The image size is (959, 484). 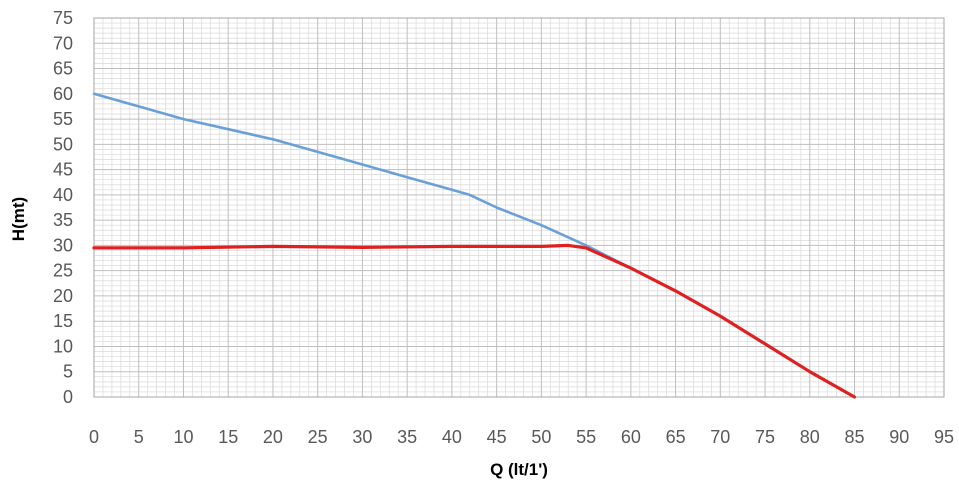 I want to click on y-tick-label: 35, so click(x=63, y=220).